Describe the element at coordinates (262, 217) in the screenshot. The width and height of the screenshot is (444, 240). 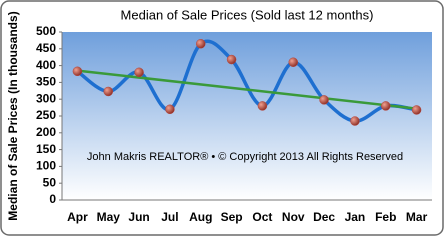
I see `x-tick-label: Oct` at that location.